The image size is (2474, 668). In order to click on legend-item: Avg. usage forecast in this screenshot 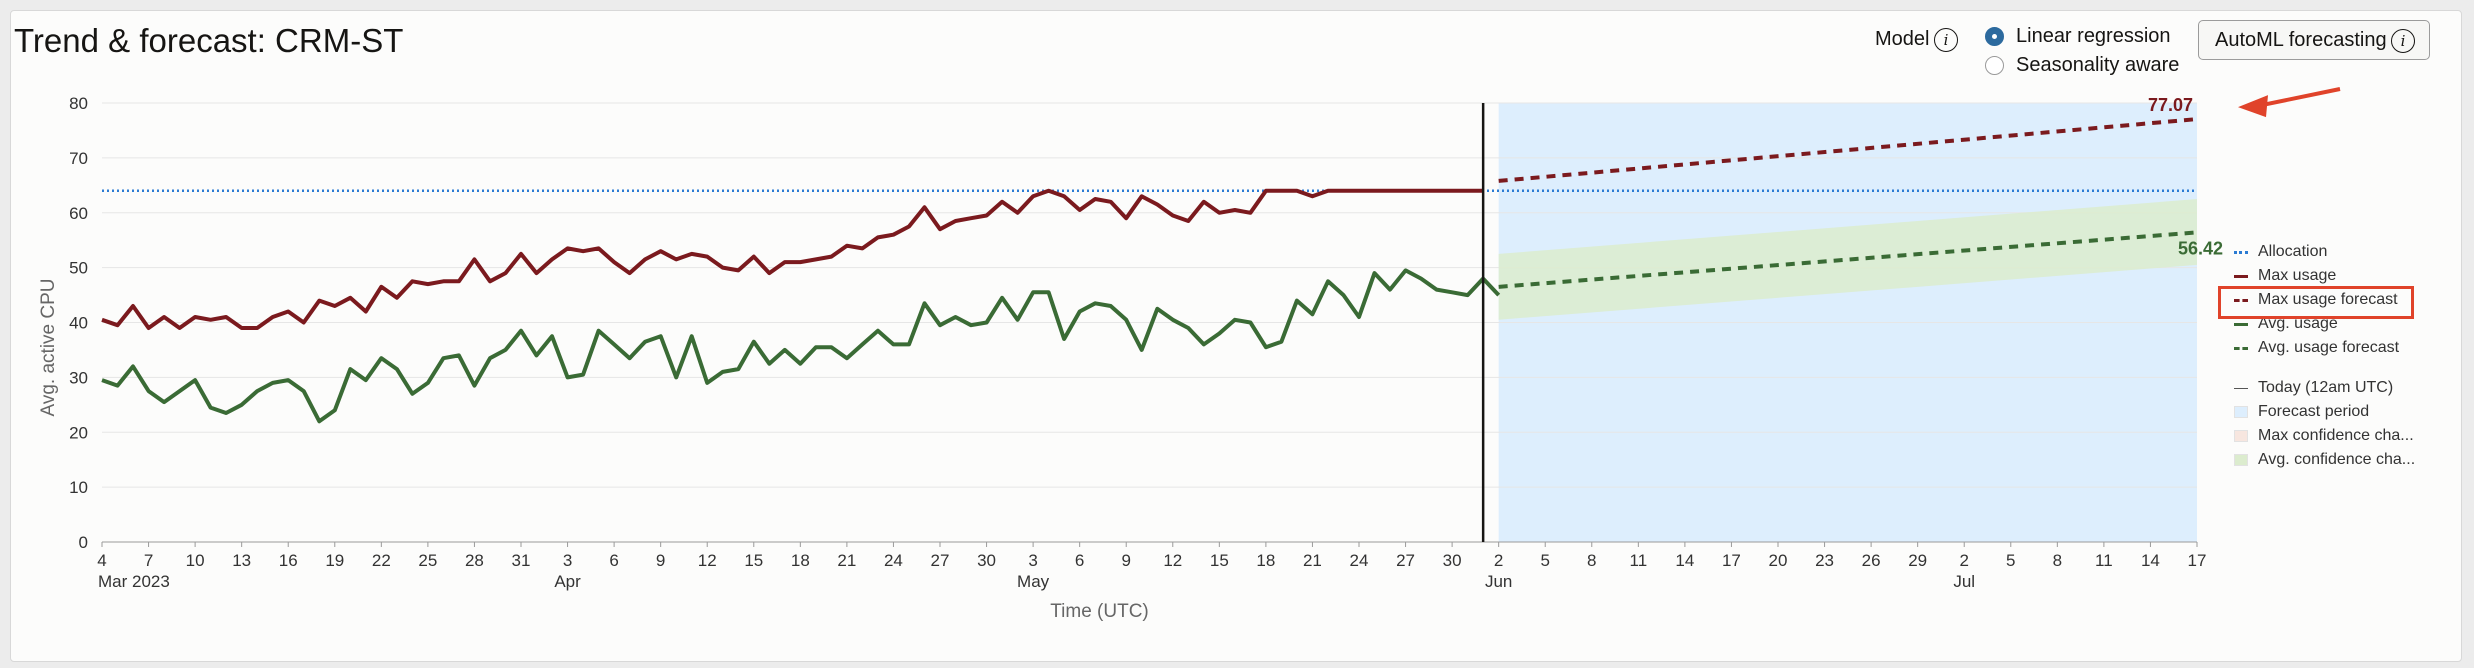, I will do `click(2334, 348)`.